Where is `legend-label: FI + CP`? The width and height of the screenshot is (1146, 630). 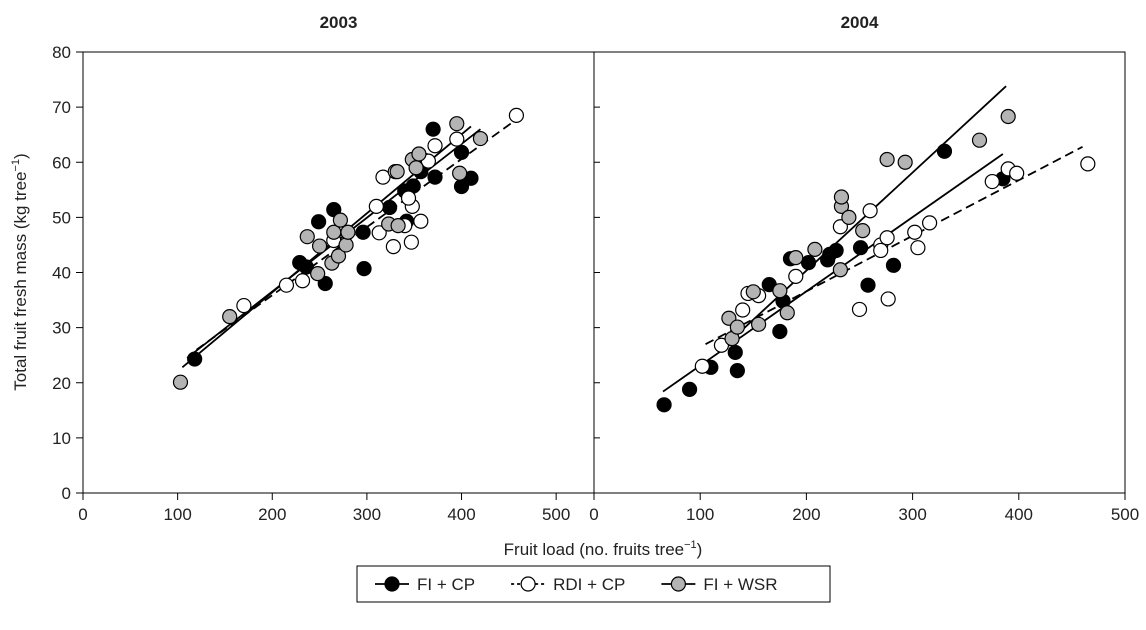
legend-label: FI + CP is located at coordinates (446, 584).